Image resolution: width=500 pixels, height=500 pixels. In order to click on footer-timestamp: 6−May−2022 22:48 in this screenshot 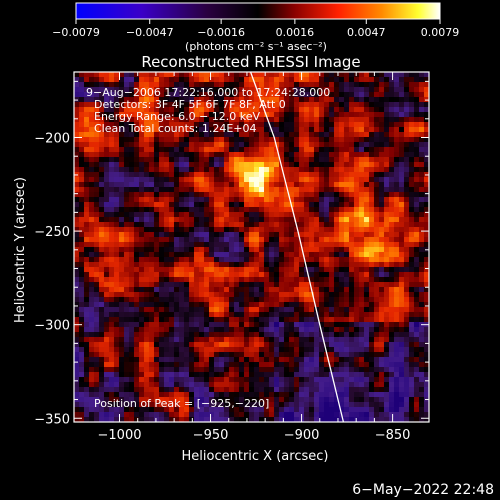, I will do `click(423, 490)`.